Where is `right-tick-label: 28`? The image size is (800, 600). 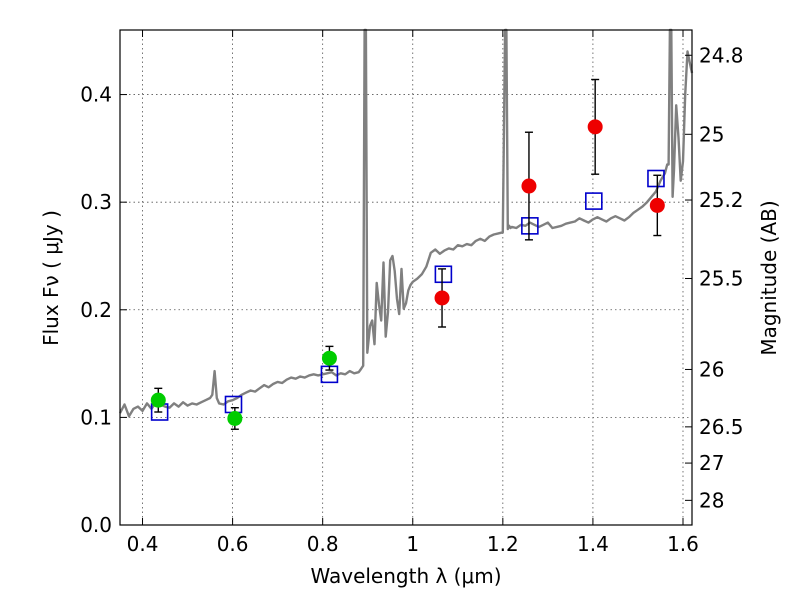 right-tick-label: 28 is located at coordinates (711, 500).